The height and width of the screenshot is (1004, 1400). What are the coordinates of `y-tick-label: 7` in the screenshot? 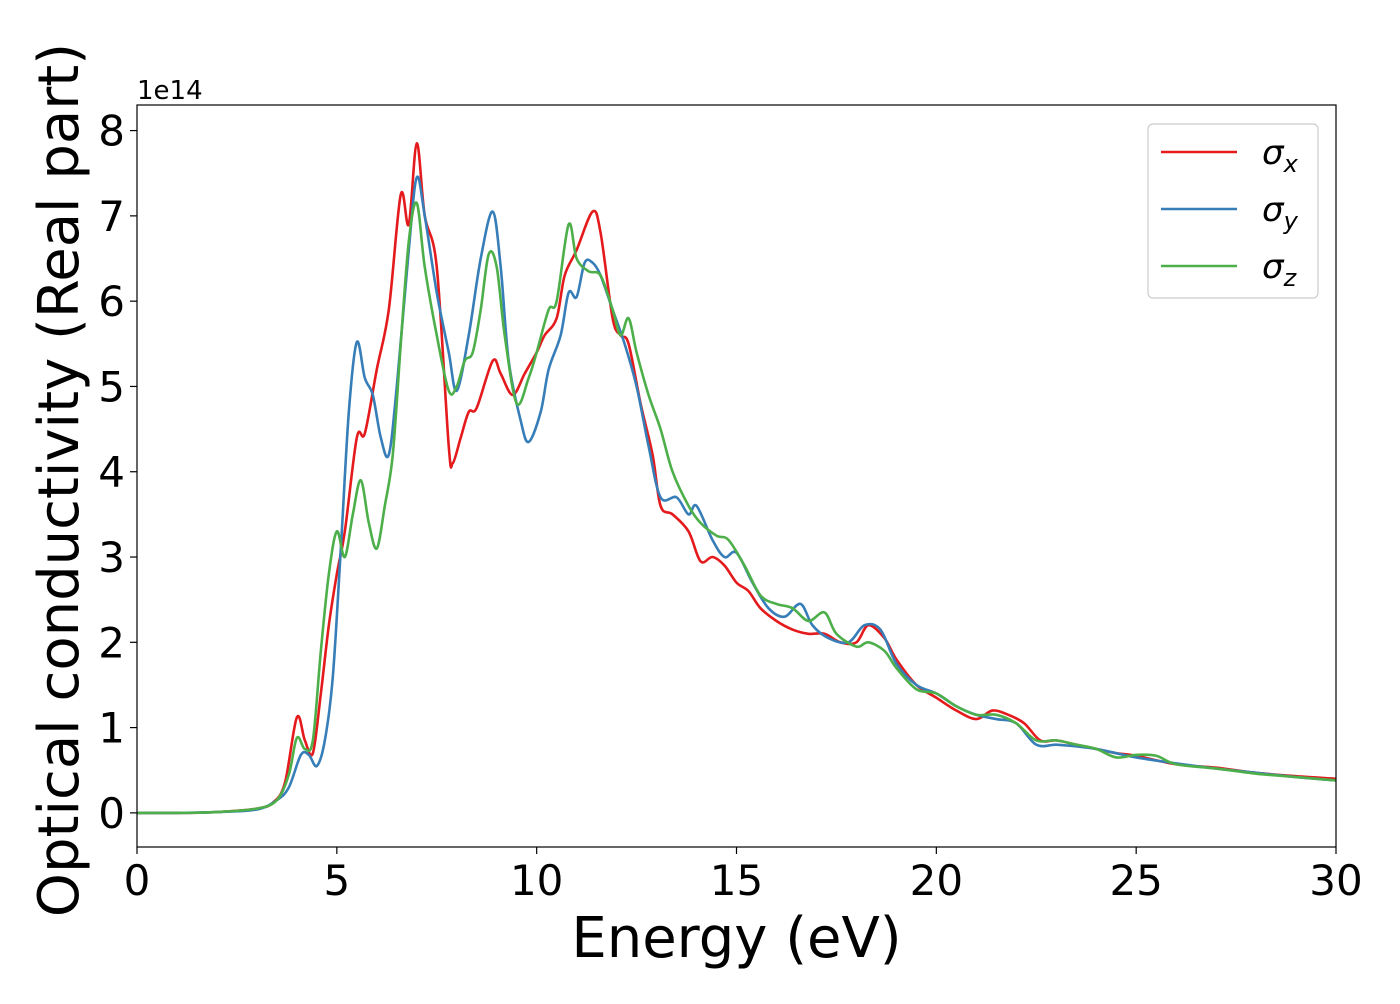 It's located at (111, 216).